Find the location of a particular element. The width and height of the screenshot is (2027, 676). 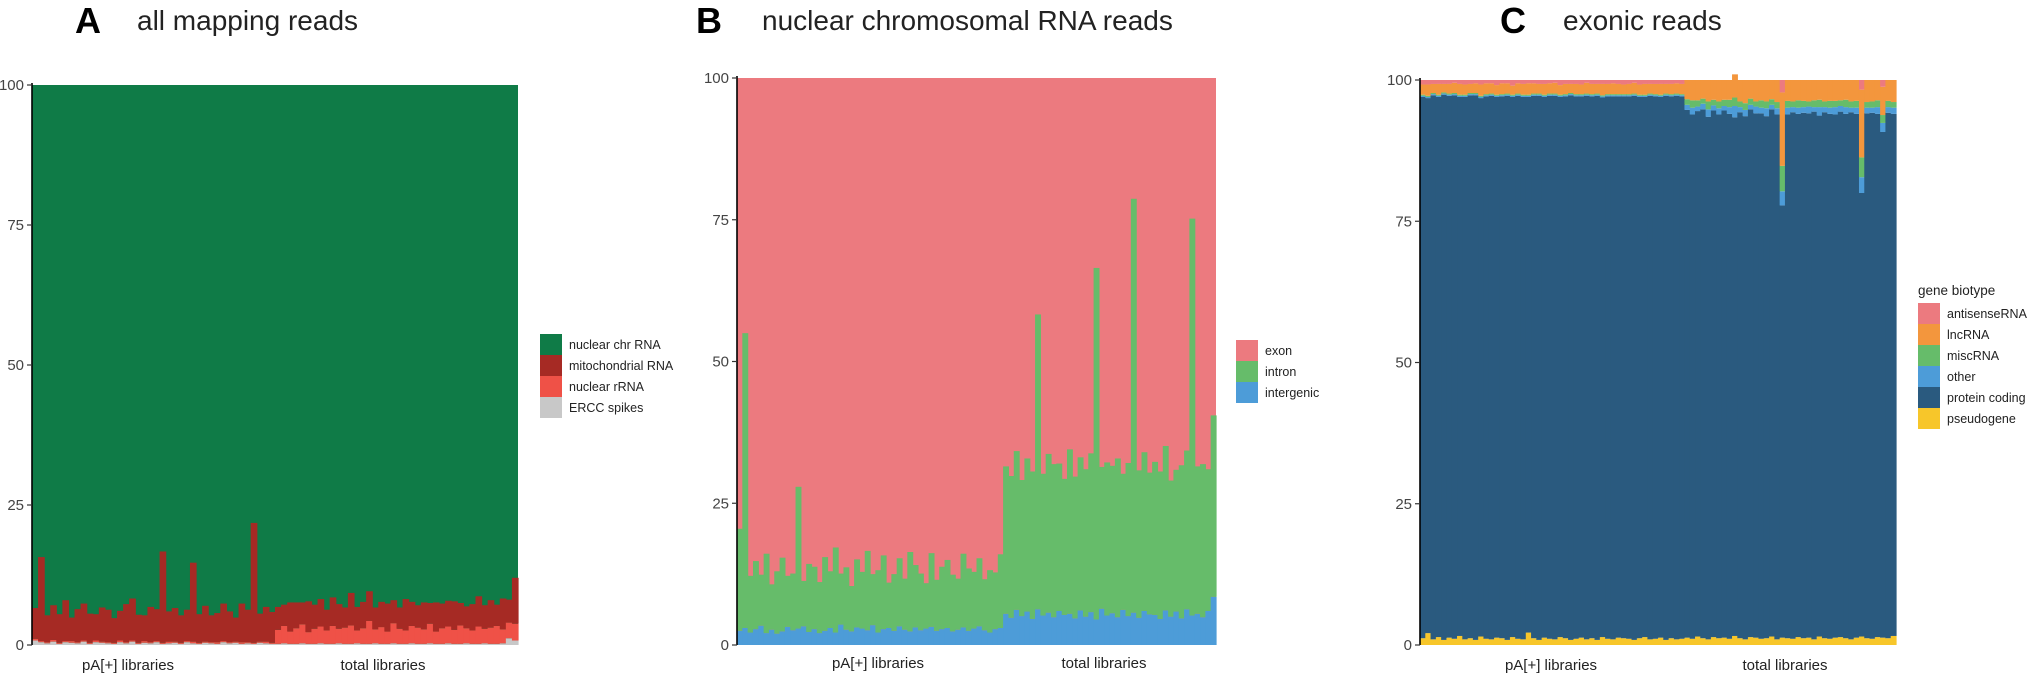

y-tick-label: 50 is located at coordinates (1403, 363).